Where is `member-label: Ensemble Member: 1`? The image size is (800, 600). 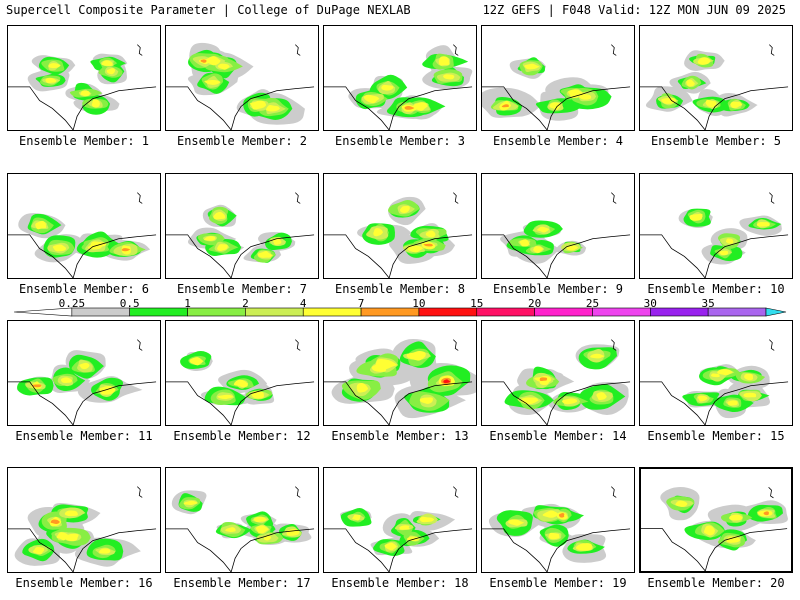 member-label: Ensemble Member: 1 is located at coordinates (84, 141).